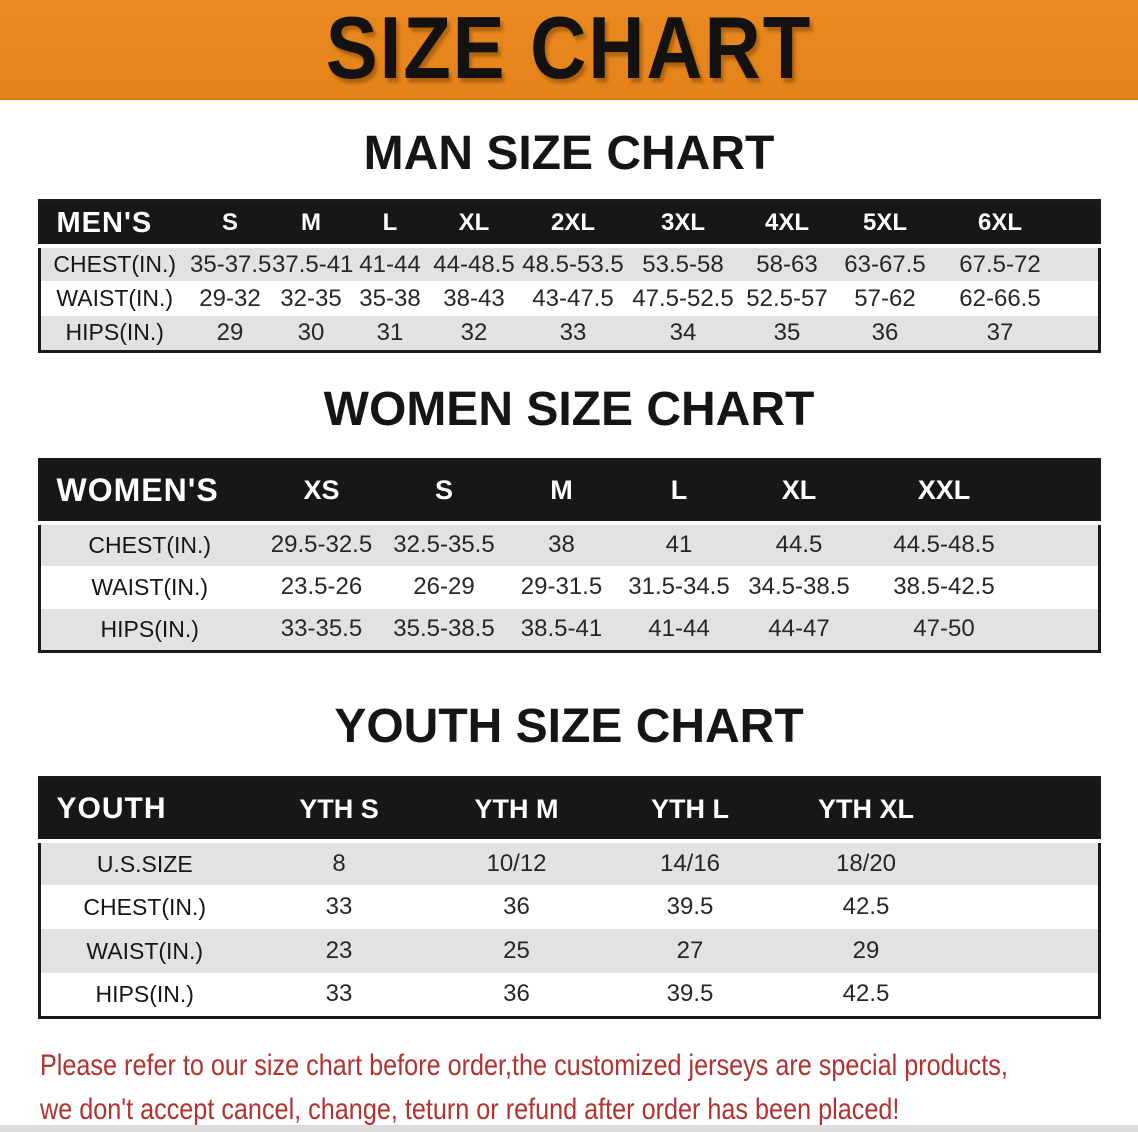 The height and width of the screenshot is (1132, 1138). I want to click on size-column-header: YTH L, so click(690, 810).